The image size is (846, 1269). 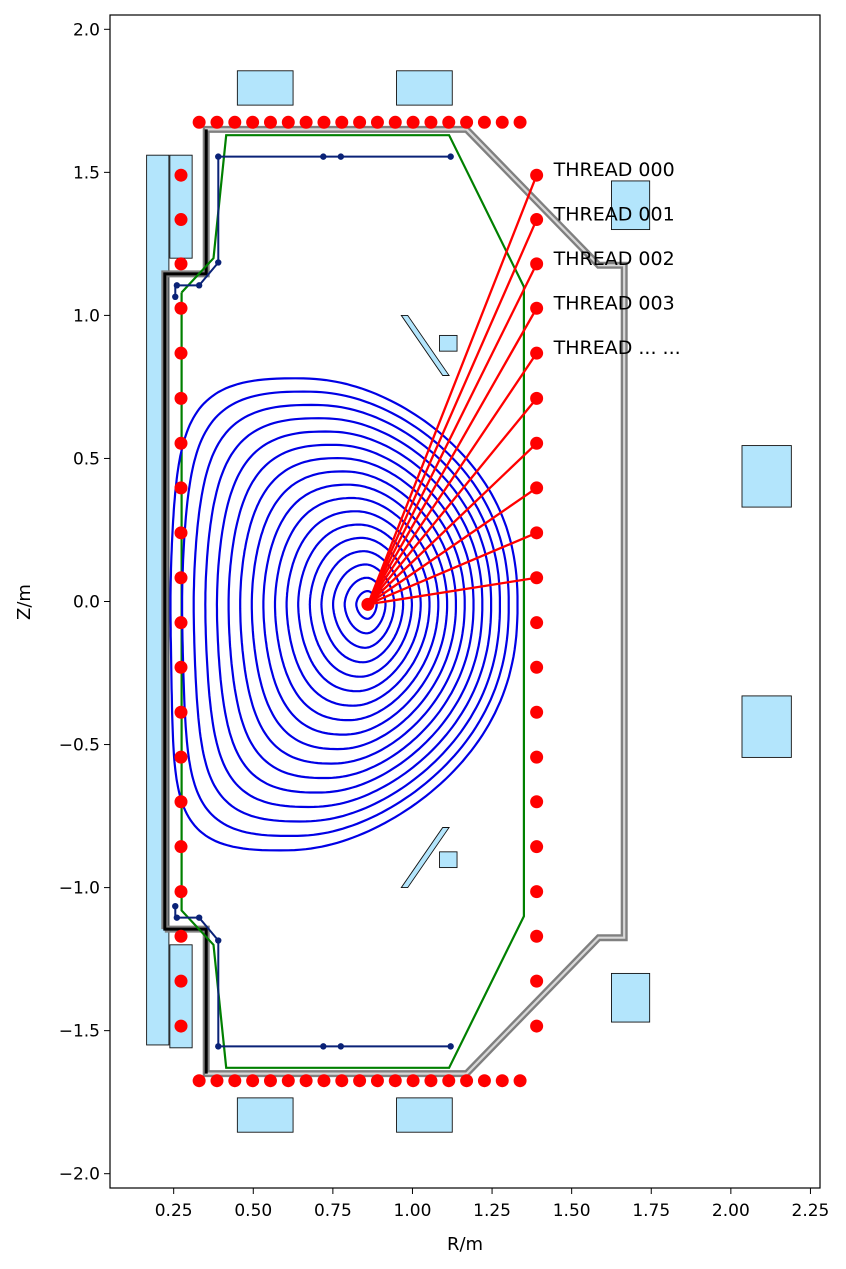 I want to click on magnetic-axis-marker, so click(x=368, y=604).